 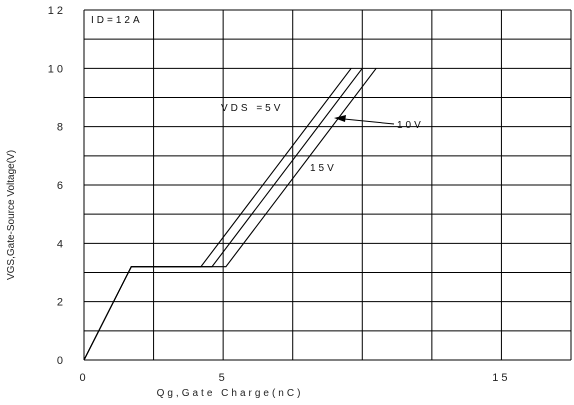 I want to click on y-axis-label: VGS,Gate-Source Voltage(V), so click(x=11, y=215).